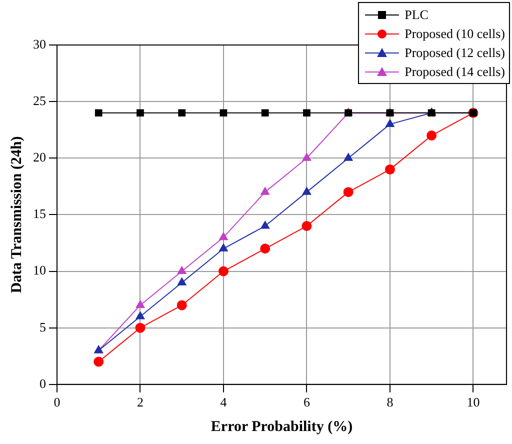  I want to click on x-tick-label: 0, so click(57, 402).